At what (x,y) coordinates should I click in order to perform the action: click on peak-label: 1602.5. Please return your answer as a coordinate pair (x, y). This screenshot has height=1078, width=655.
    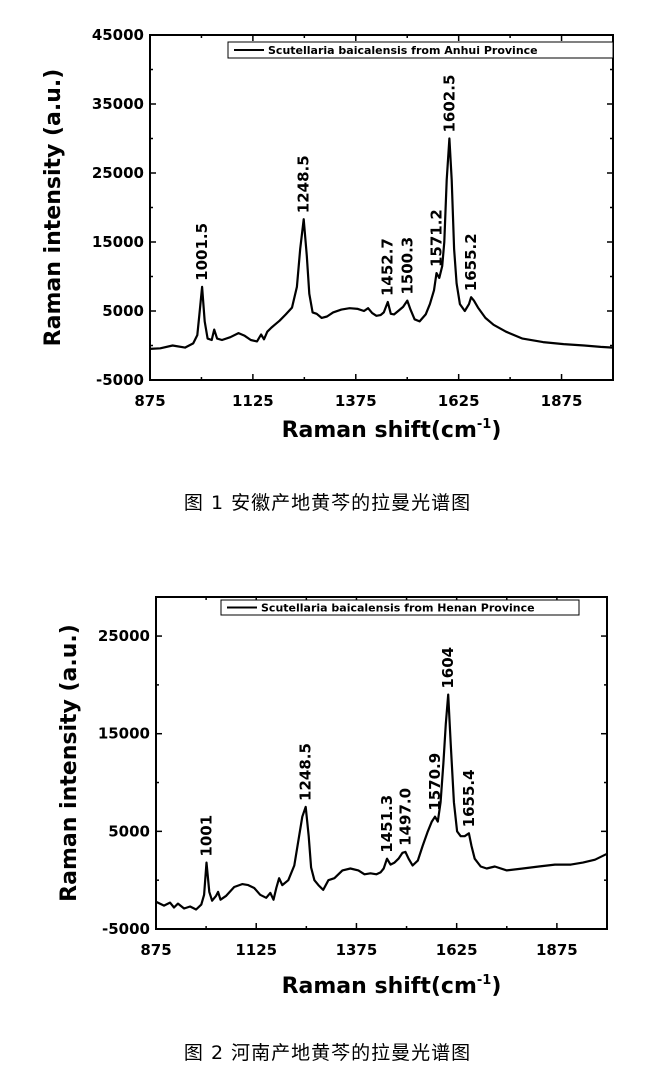
    Looking at the image, I should click on (449, 104).